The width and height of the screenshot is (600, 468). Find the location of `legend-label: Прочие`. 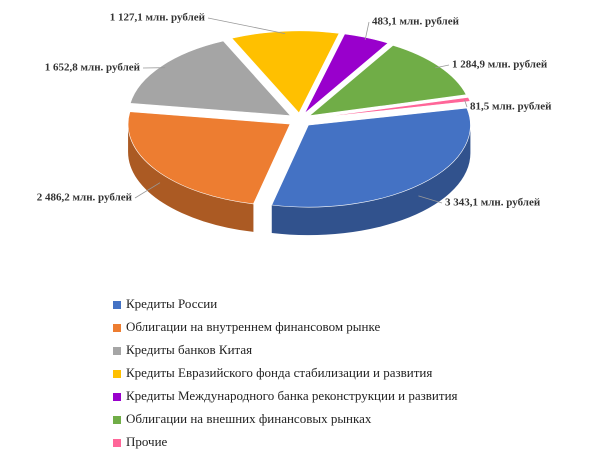

legend-label: Прочие is located at coordinates (147, 441).